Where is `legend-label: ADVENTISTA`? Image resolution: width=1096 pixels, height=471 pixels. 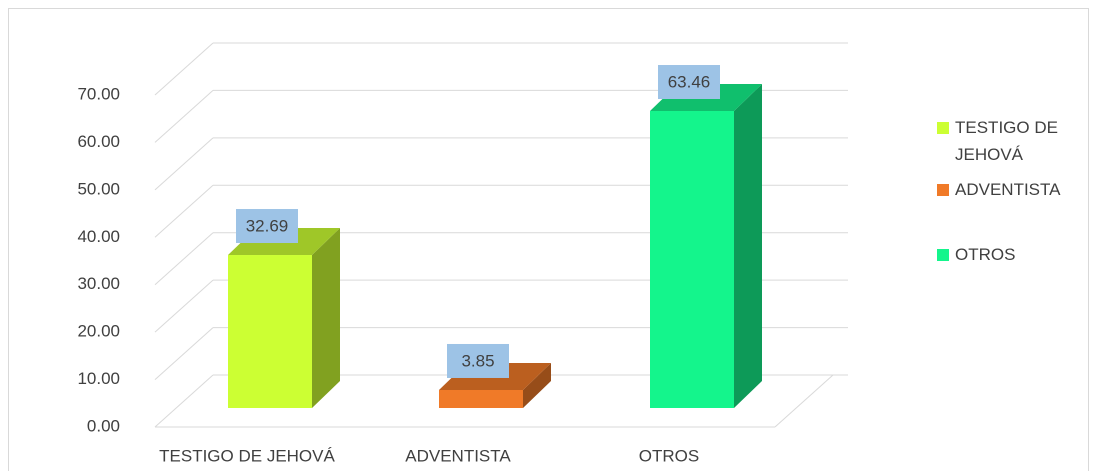
legend-label: ADVENTISTA is located at coordinates (1008, 189).